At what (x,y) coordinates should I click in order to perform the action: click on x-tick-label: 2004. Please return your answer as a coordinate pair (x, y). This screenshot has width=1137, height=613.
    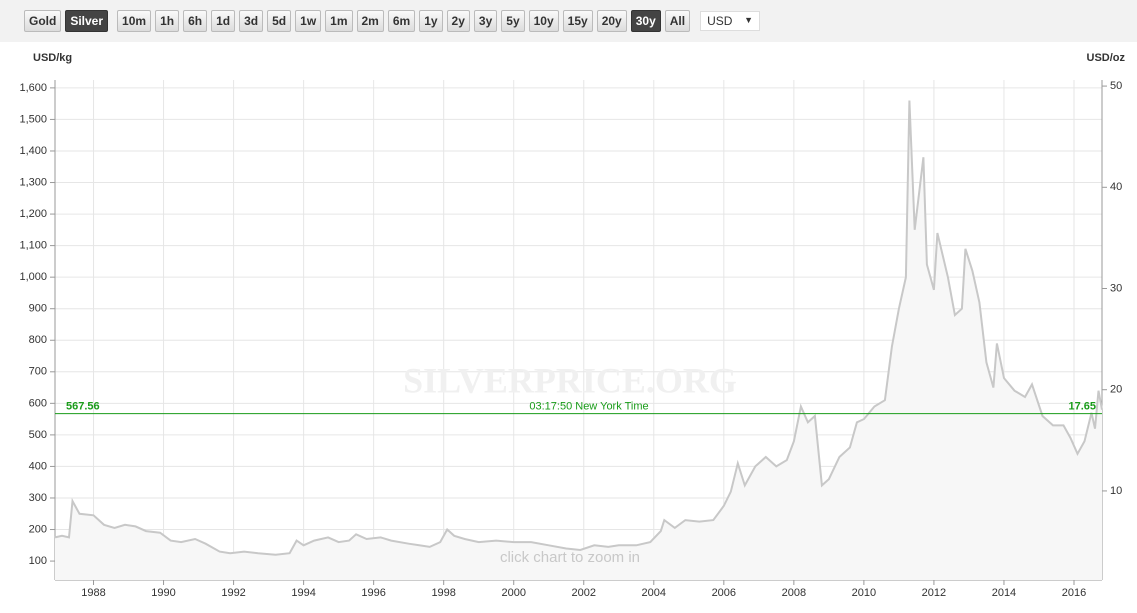
    Looking at the image, I should click on (654, 593).